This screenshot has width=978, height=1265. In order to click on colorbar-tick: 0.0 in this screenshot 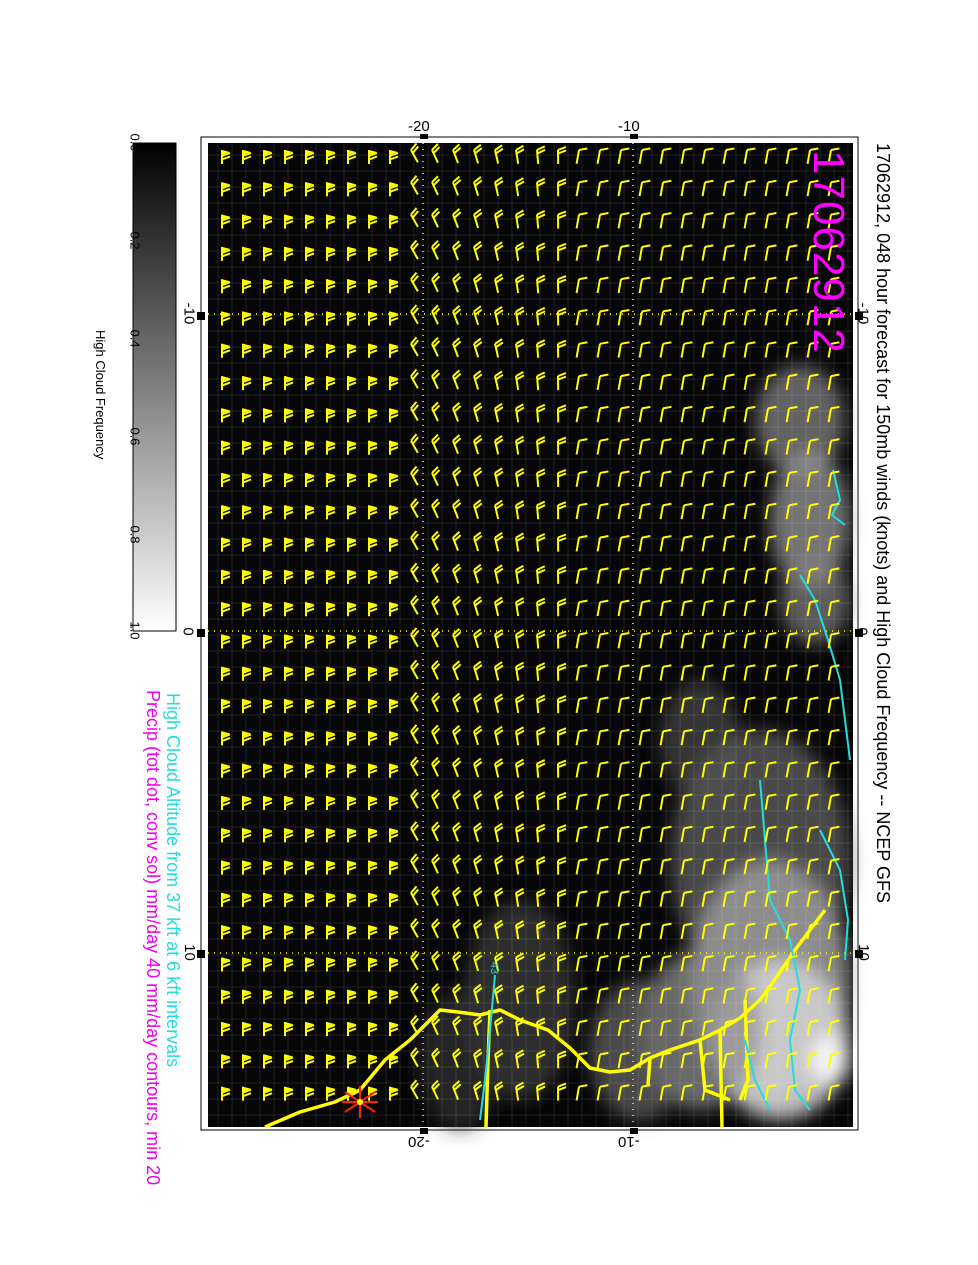, I will do `click(135, 142)`.